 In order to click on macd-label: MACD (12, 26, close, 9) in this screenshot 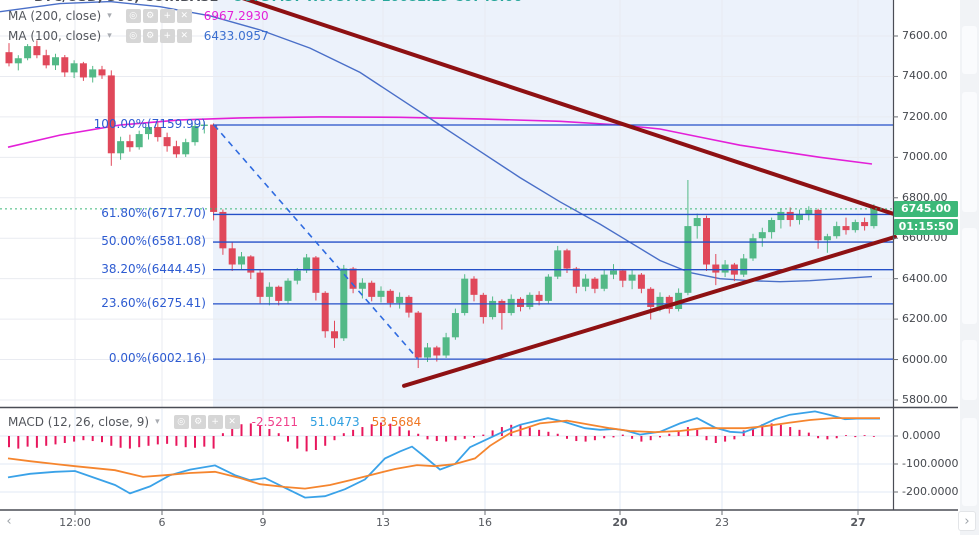, I will do `click(79, 422)`.